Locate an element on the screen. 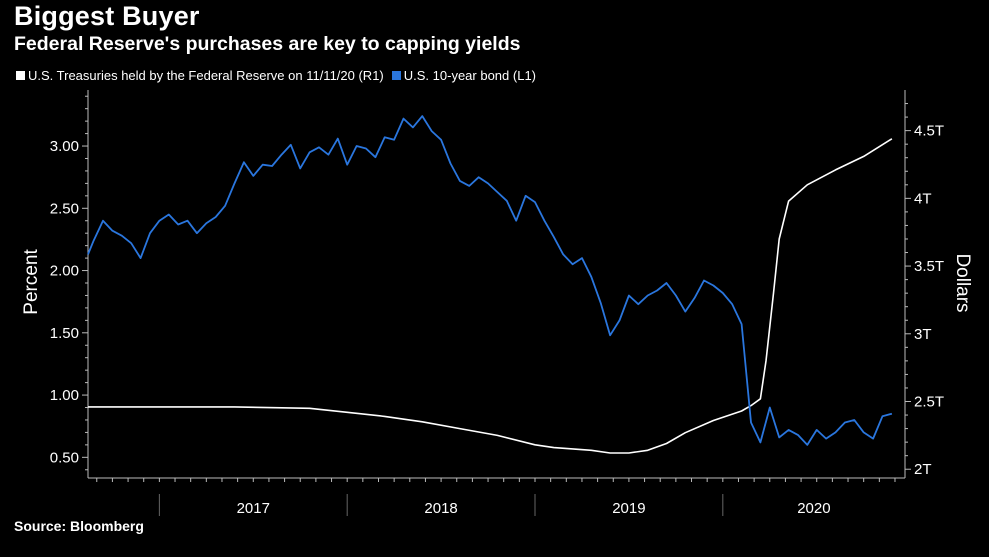 Image resolution: width=989 pixels, height=557 pixels. legend-item-10-year-bond: U.S. 10-year bond (L1) is located at coordinates (463, 75).